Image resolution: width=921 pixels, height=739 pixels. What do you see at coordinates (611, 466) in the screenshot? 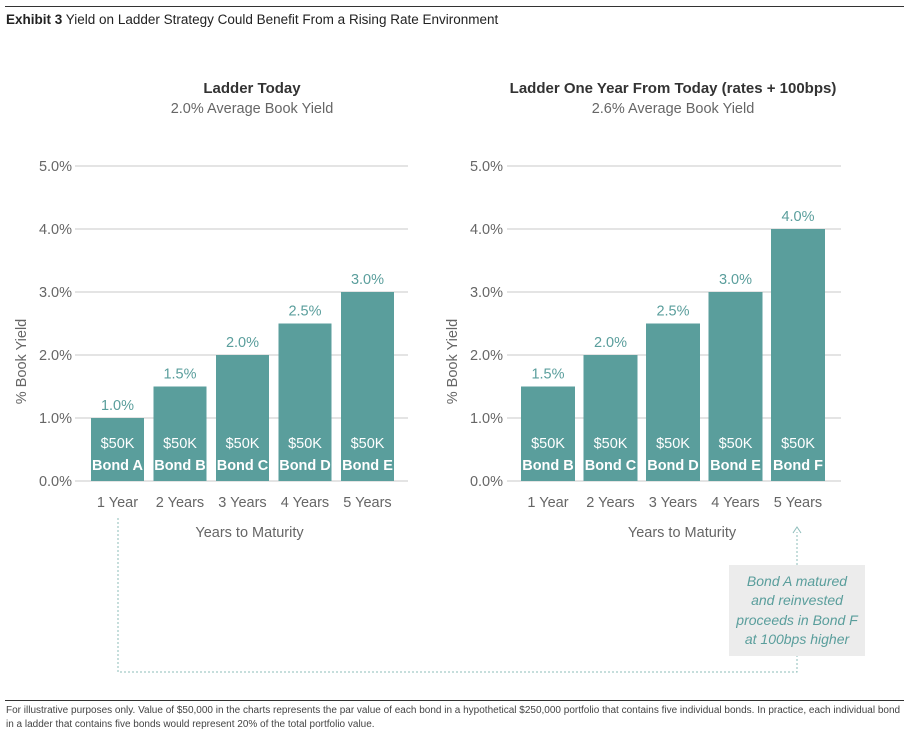
I see `right-bar-bond-label: Bond C` at bounding box center [611, 466].